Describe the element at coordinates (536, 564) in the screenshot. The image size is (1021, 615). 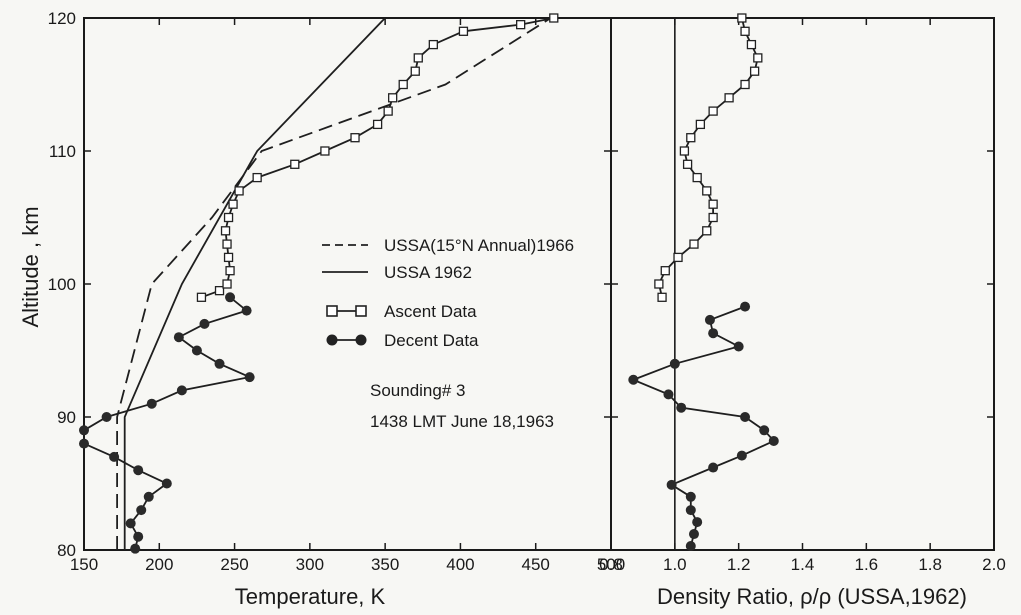
I see `x-tick-label: 450` at that location.